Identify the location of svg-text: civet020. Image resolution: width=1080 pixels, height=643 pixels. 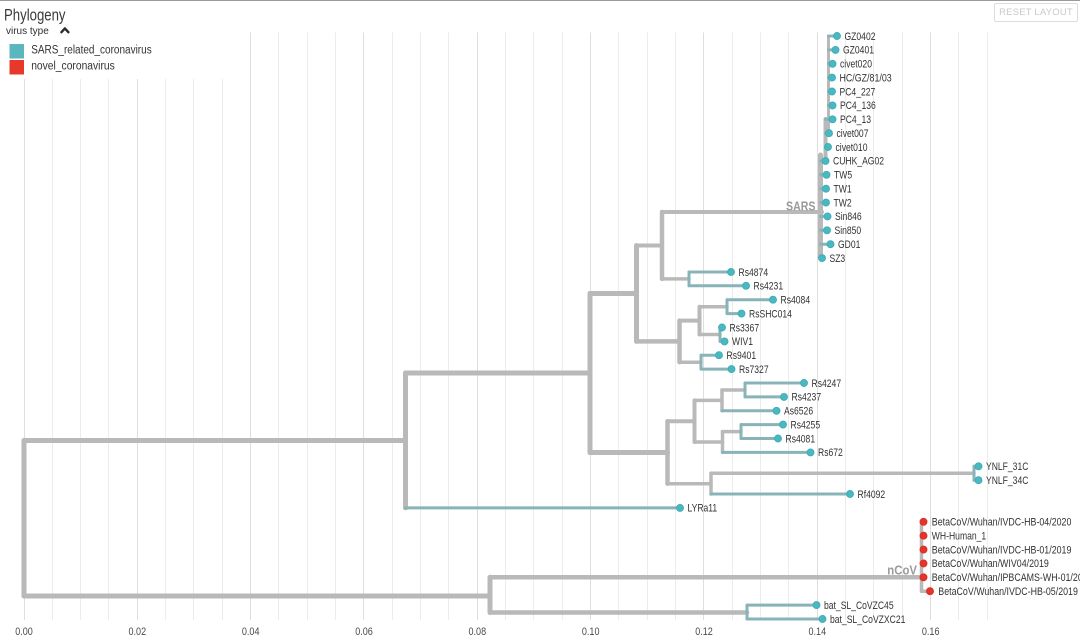
(856, 65).